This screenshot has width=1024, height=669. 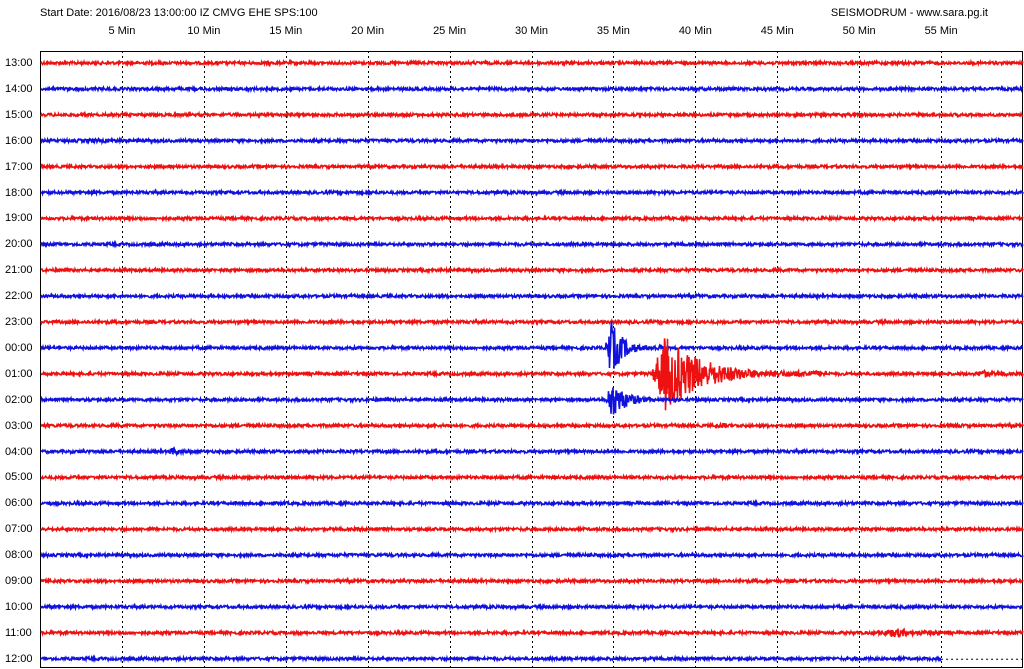 What do you see at coordinates (19, 192) in the screenshot?
I see `hour-label: 18:00` at bounding box center [19, 192].